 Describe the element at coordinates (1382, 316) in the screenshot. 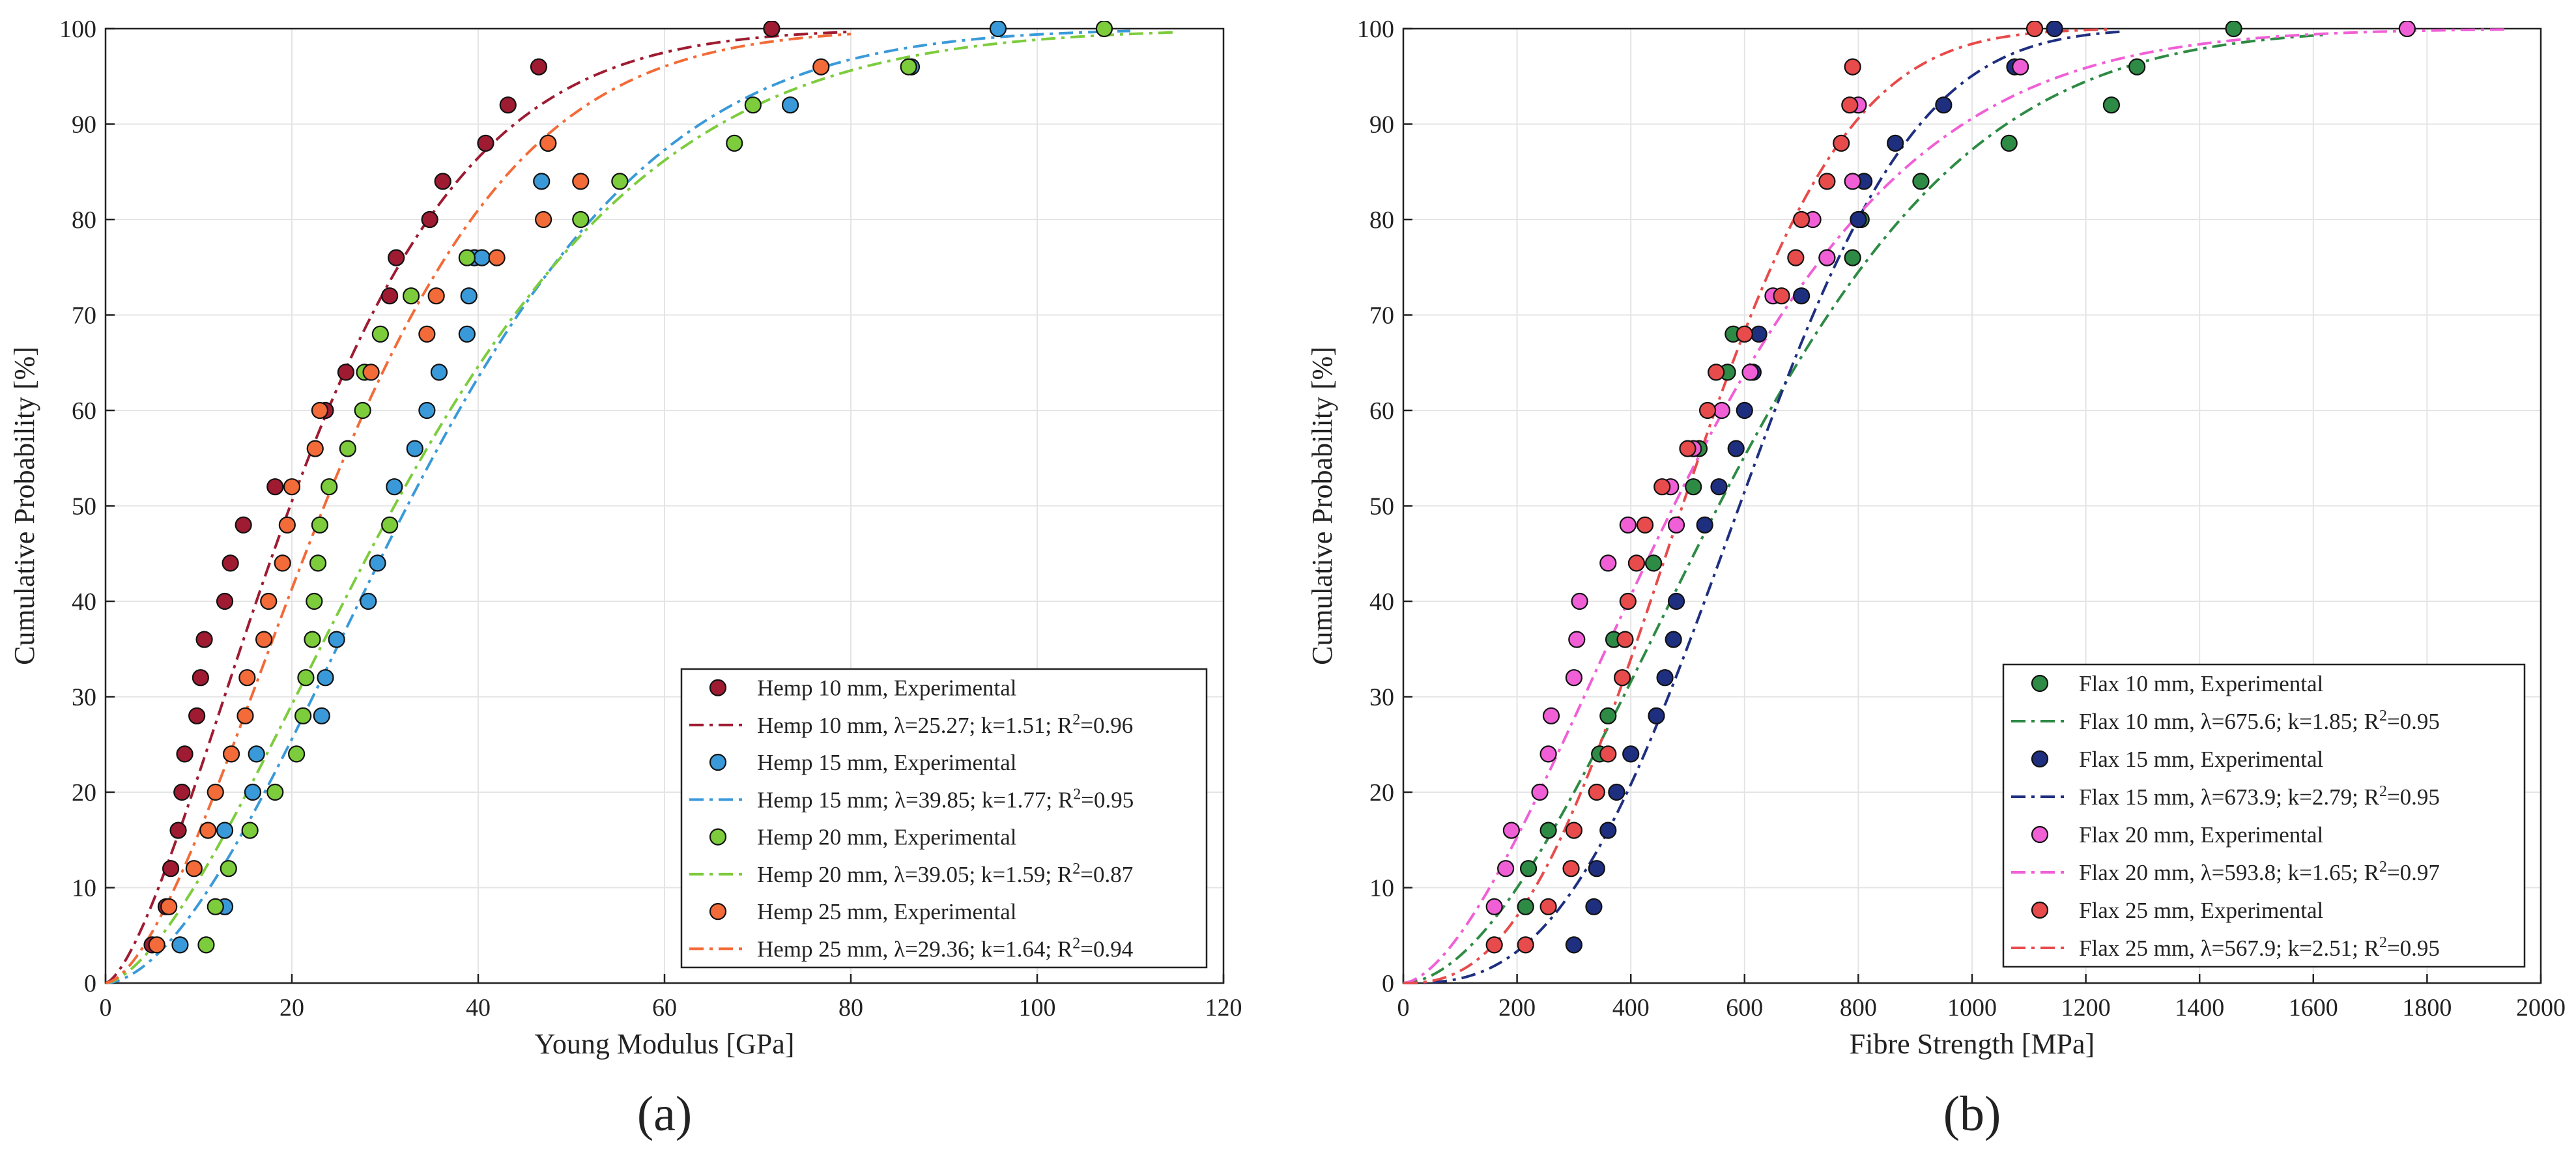

I see `y-tick-label: 70` at that location.